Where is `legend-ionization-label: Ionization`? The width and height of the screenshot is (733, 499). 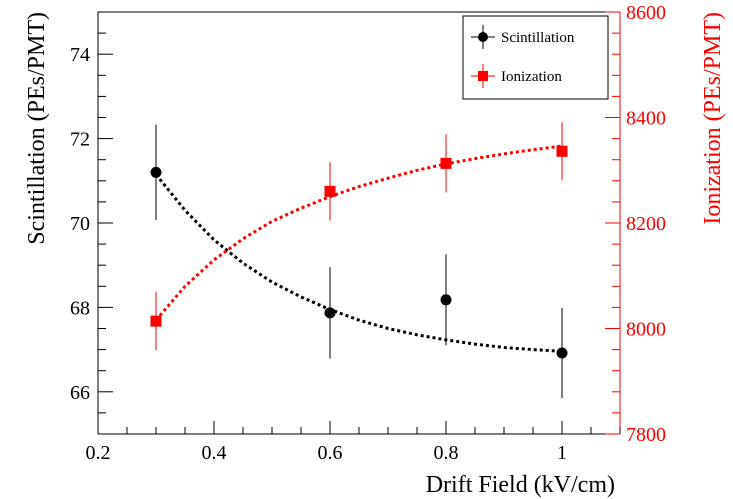 legend-ionization-label: Ionization is located at coordinates (531, 77).